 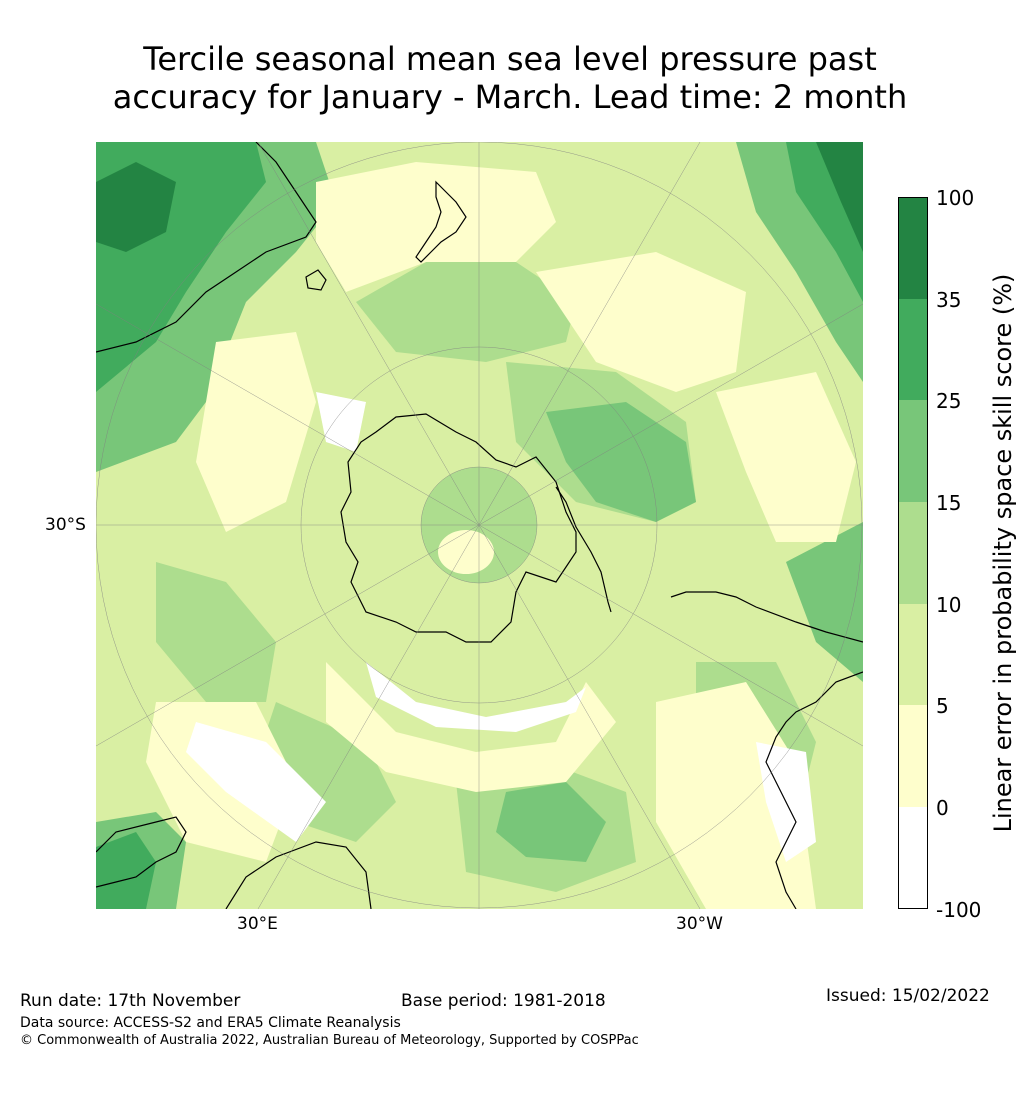 What do you see at coordinates (65, 525) in the screenshot?
I see `lat-label-30s: 30°S` at bounding box center [65, 525].